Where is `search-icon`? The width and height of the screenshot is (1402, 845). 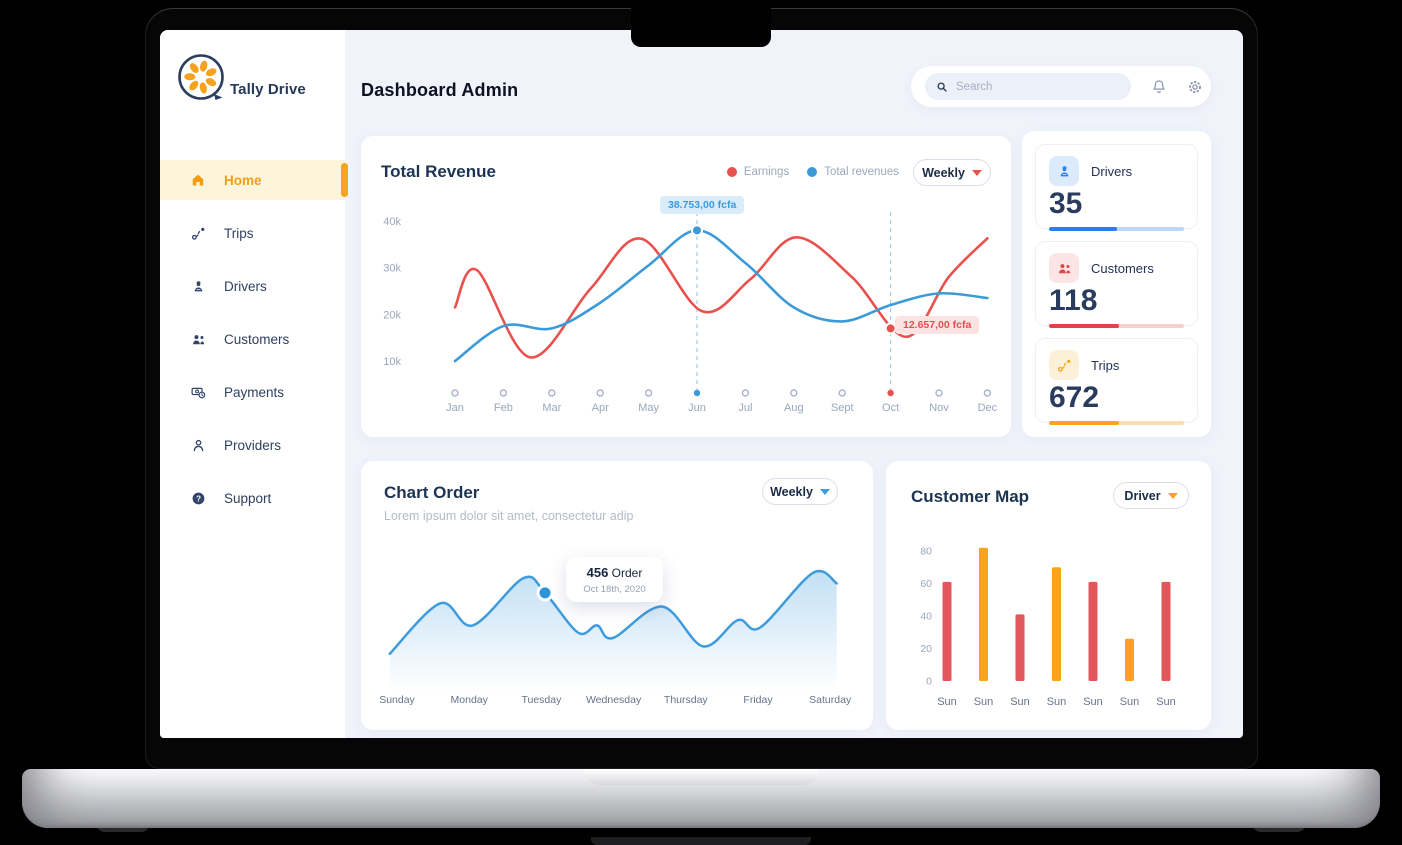
search-icon is located at coordinates (942, 87).